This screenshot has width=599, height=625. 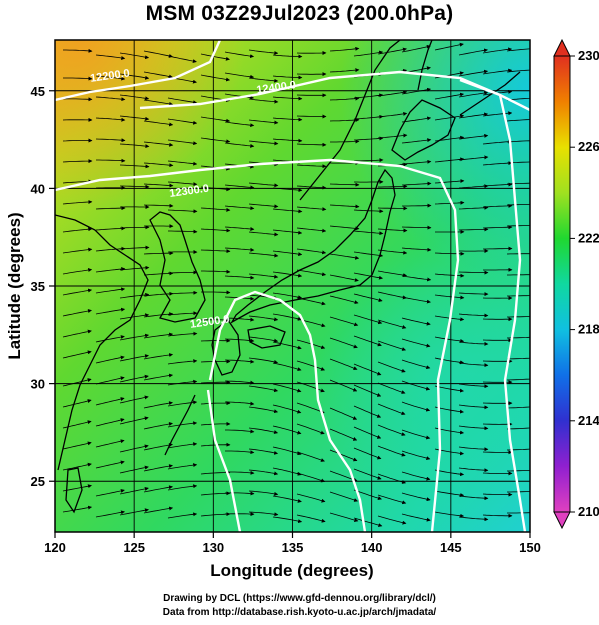 What do you see at coordinates (134, 547) in the screenshot?
I see `x-tick-label: 125` at bounding box center [134, 547].